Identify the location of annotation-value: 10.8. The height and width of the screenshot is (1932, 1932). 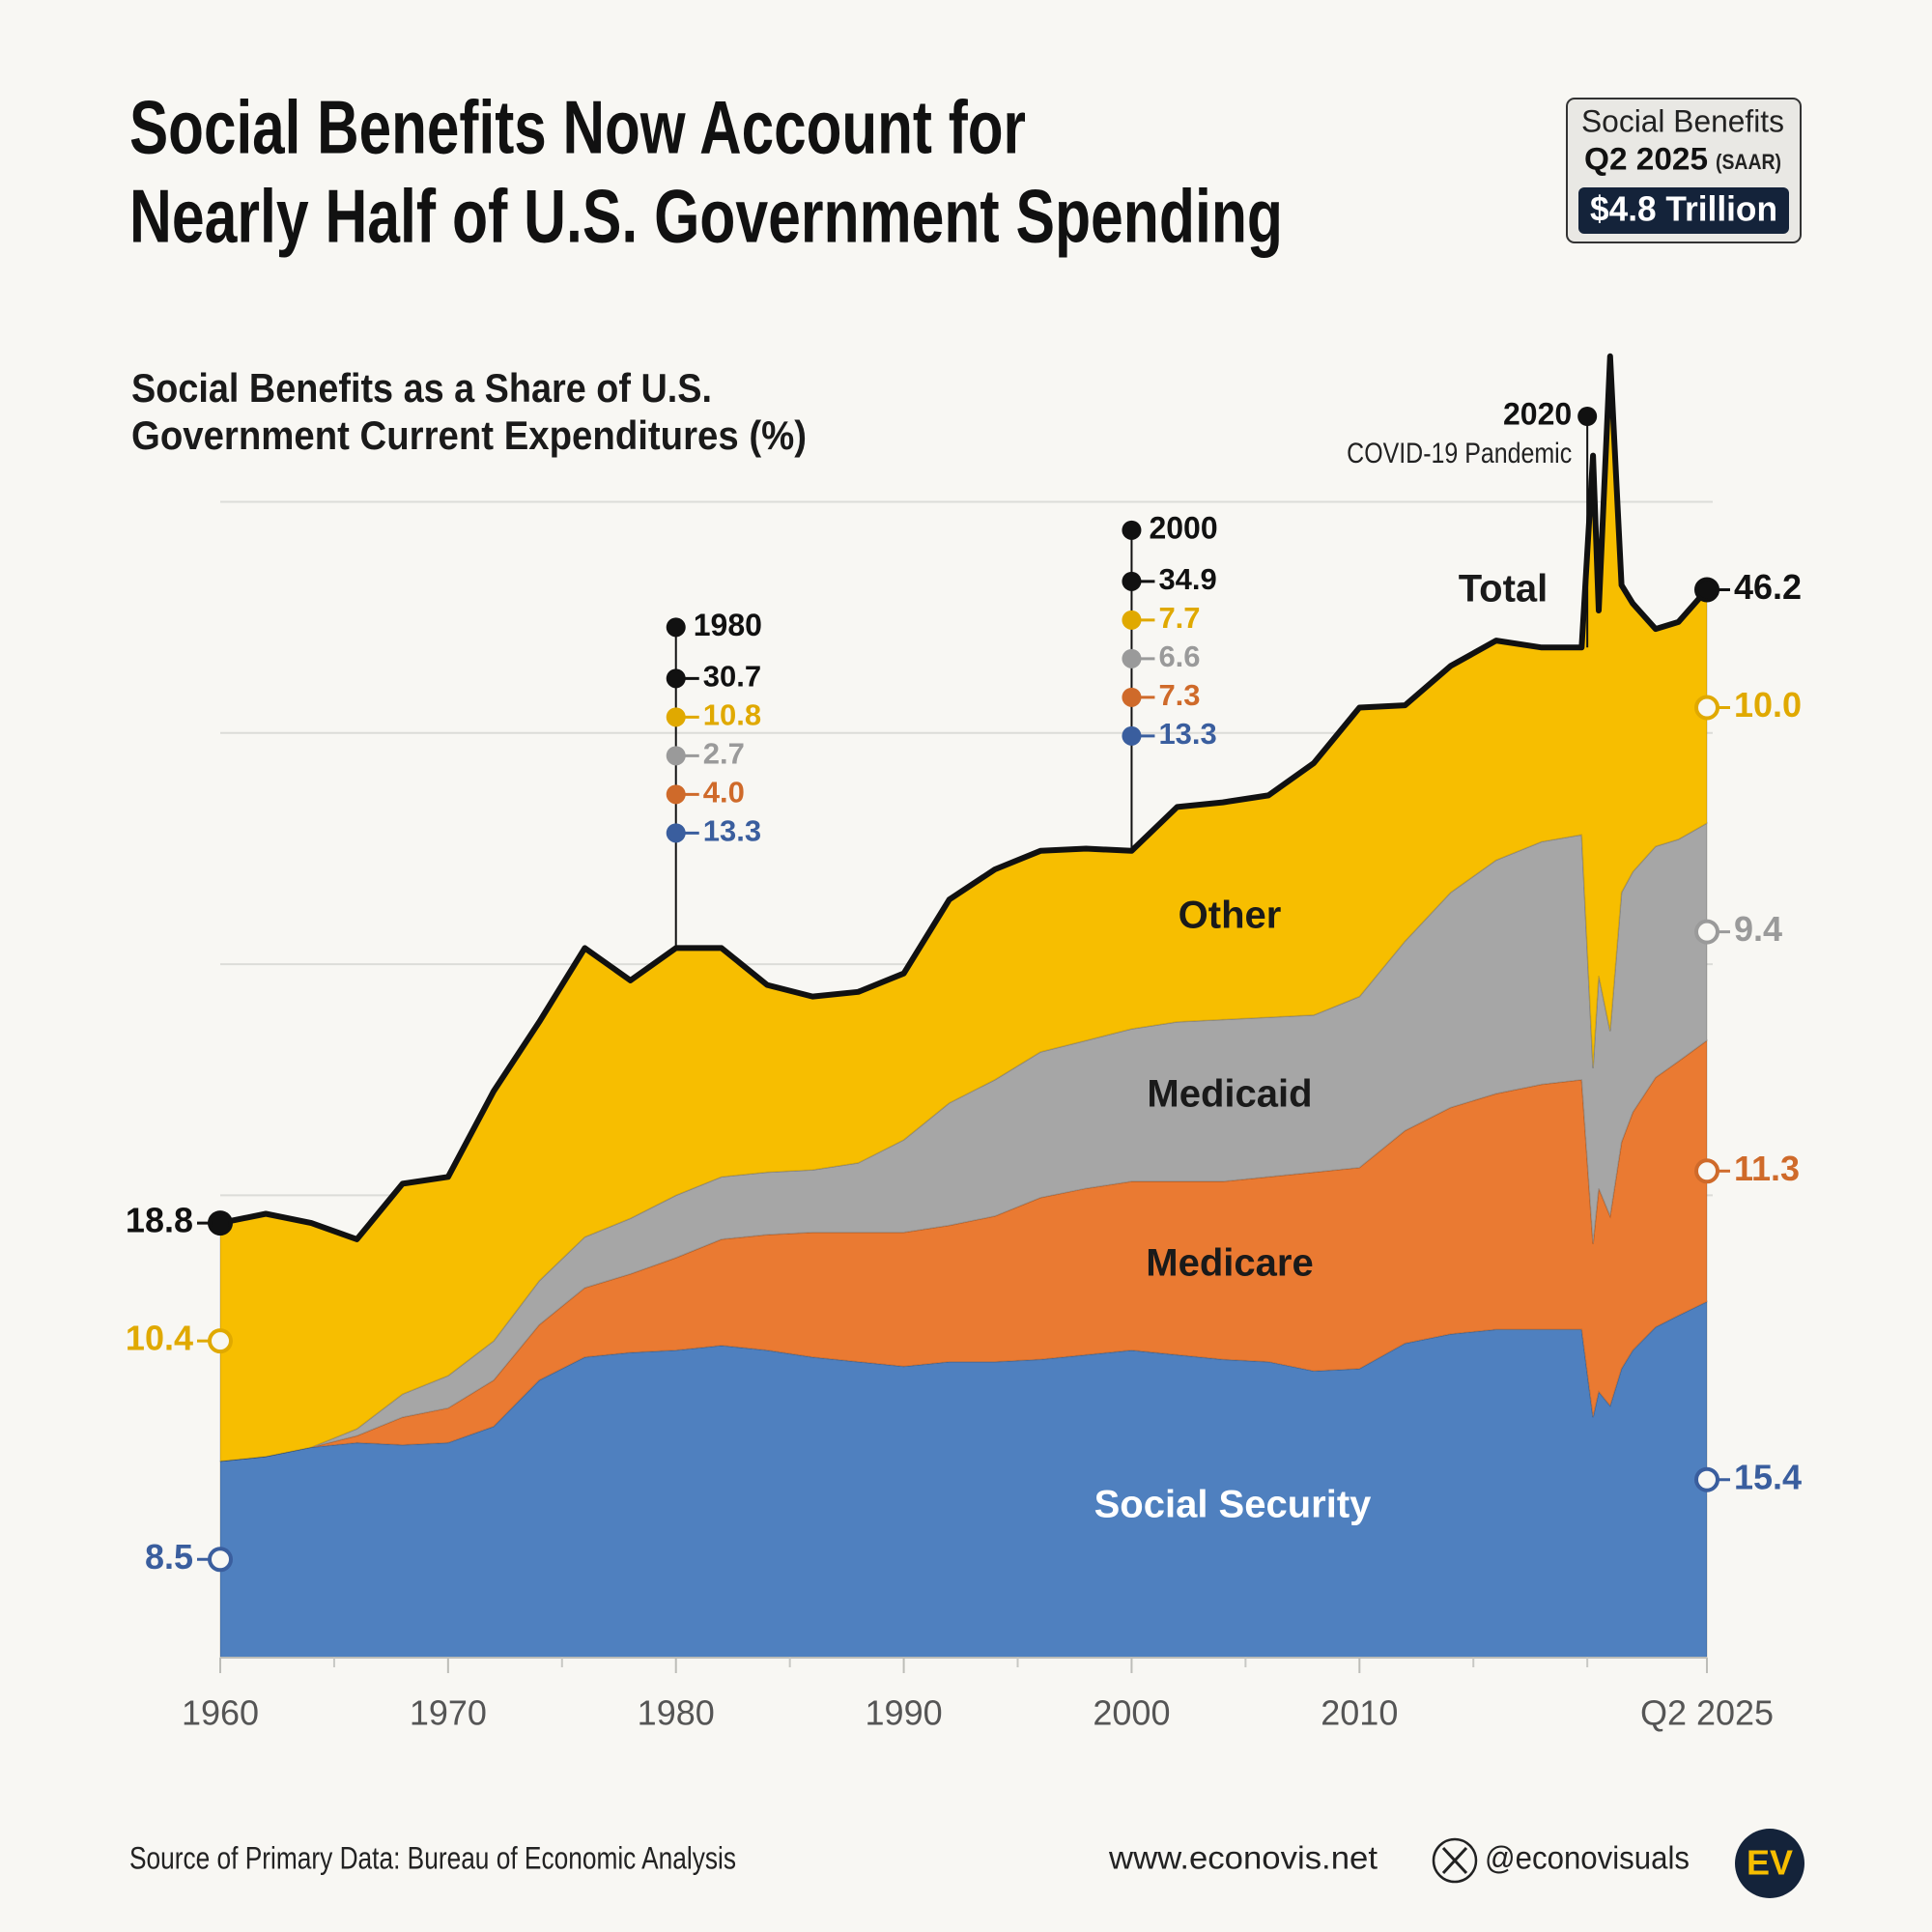
(732, 715).